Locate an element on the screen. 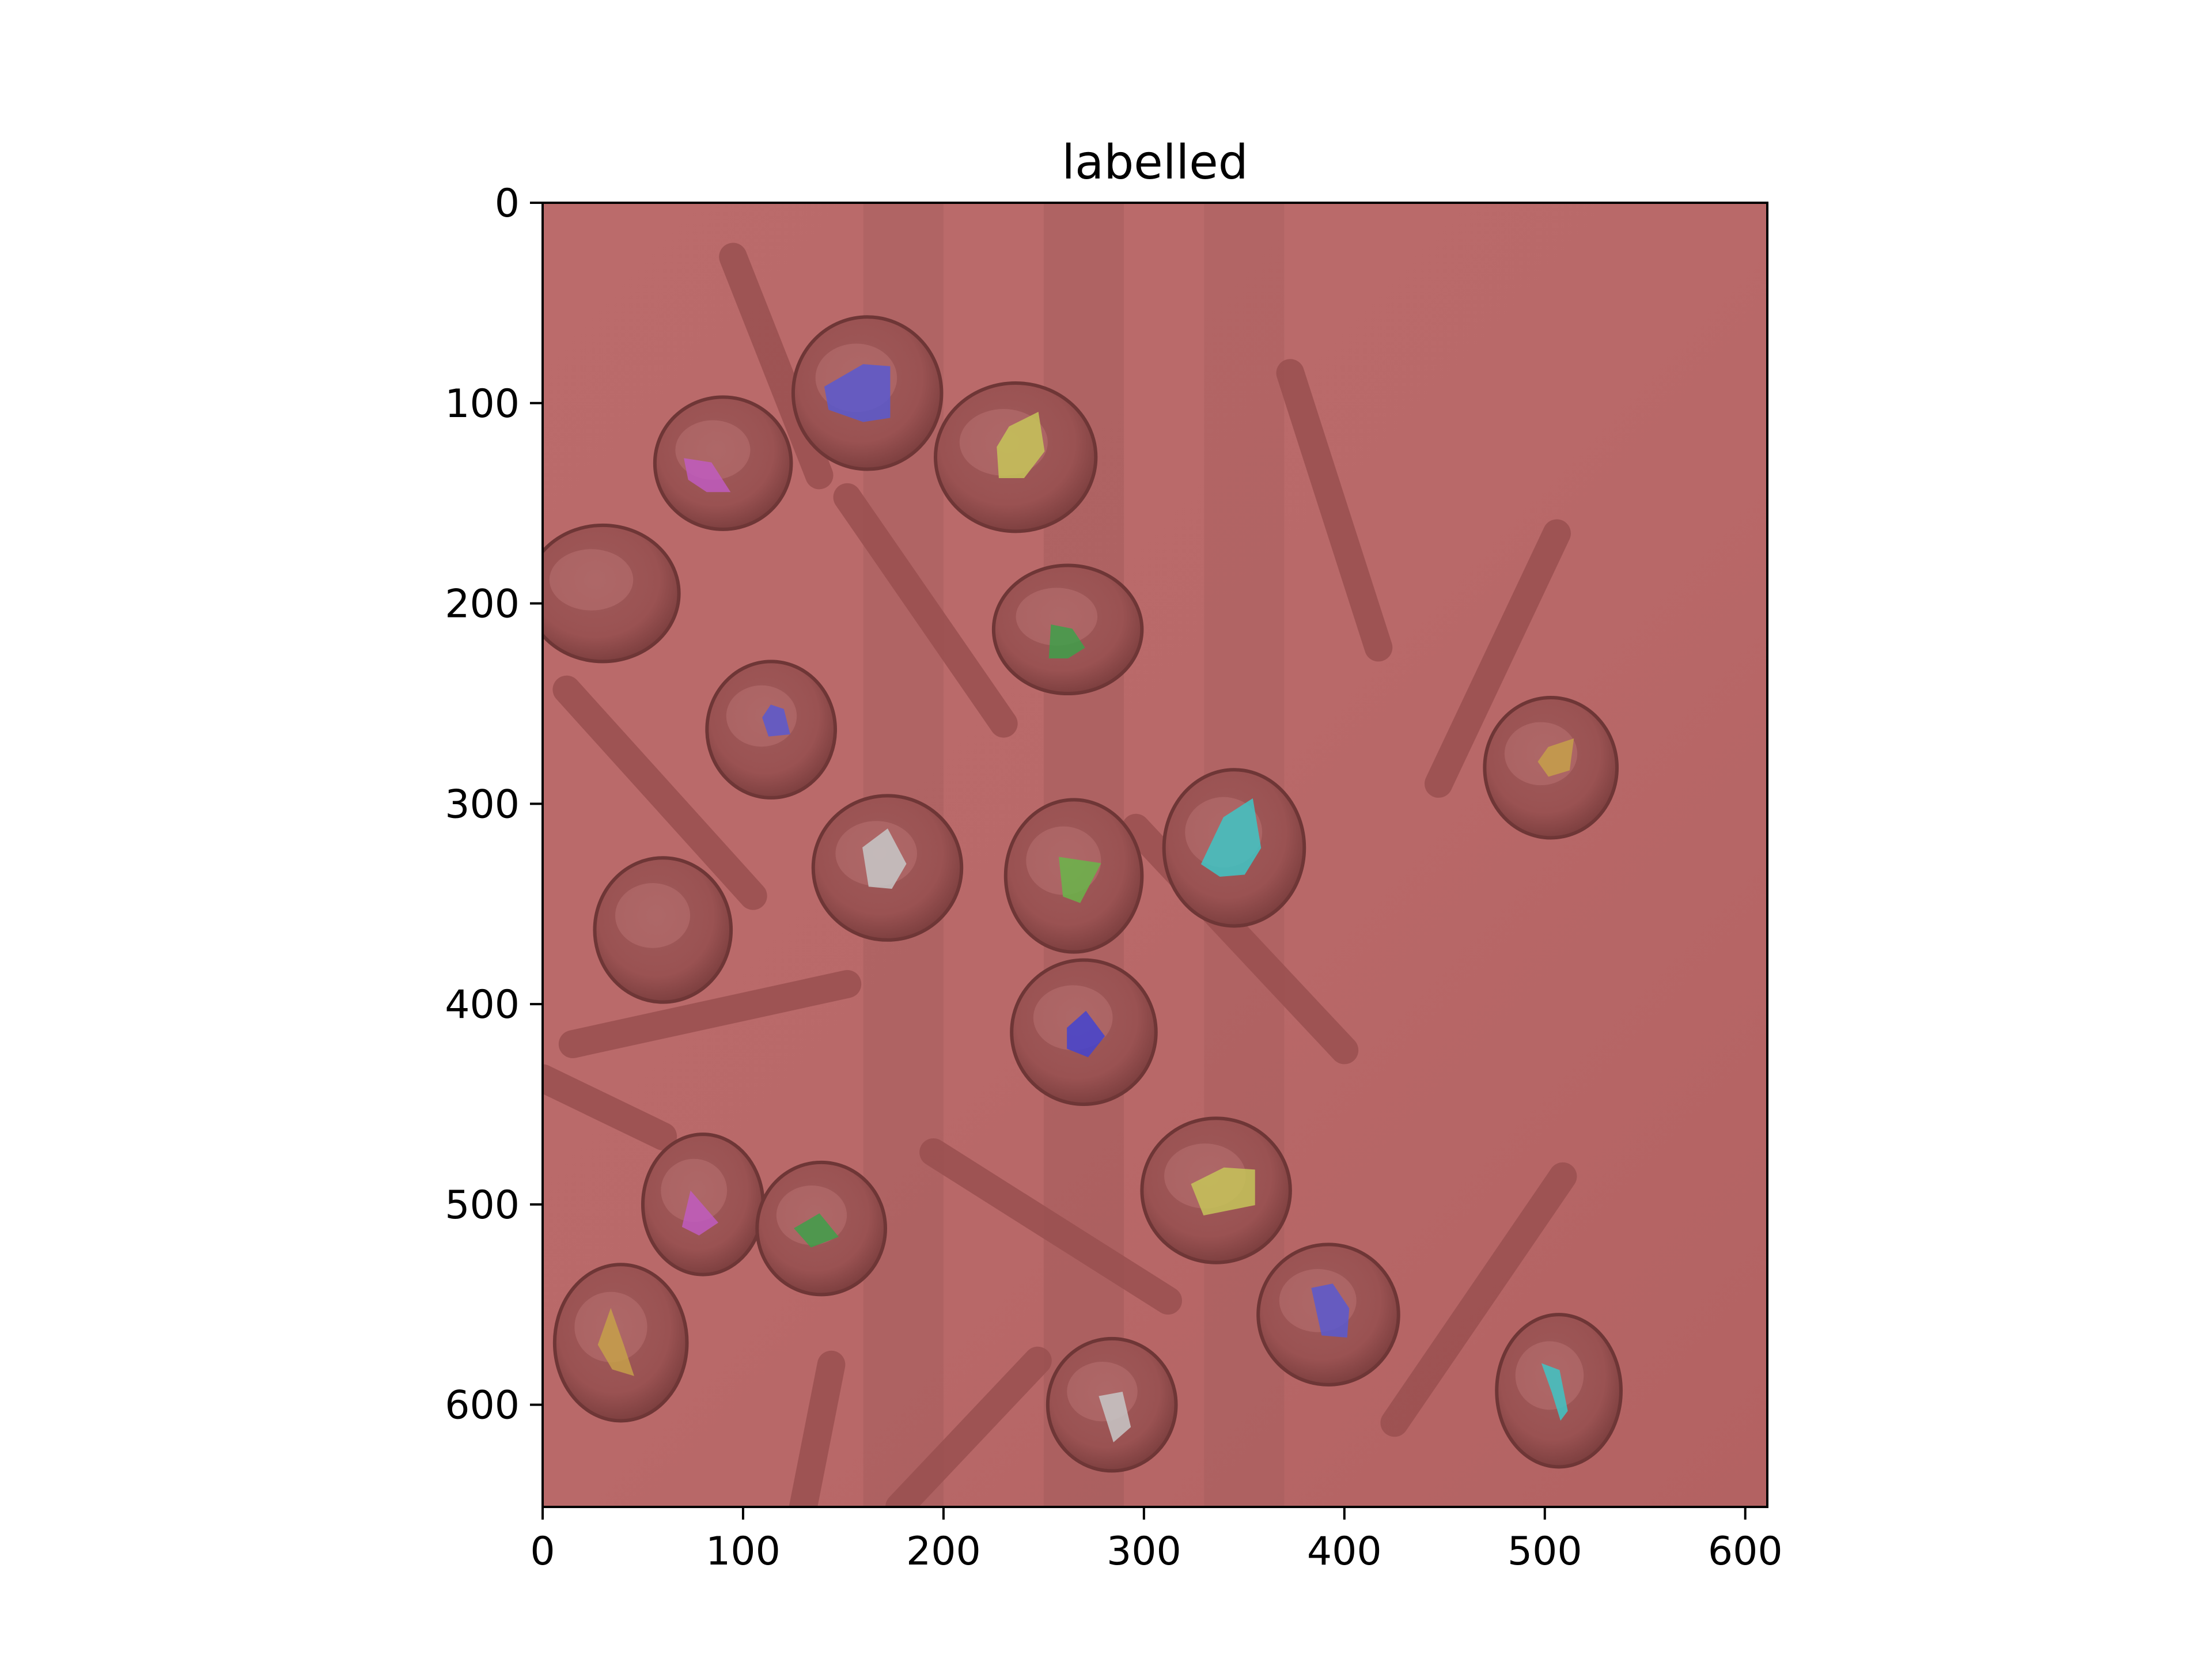  x-tick-label-300: 300 is located at coordinates (1144, 1551).